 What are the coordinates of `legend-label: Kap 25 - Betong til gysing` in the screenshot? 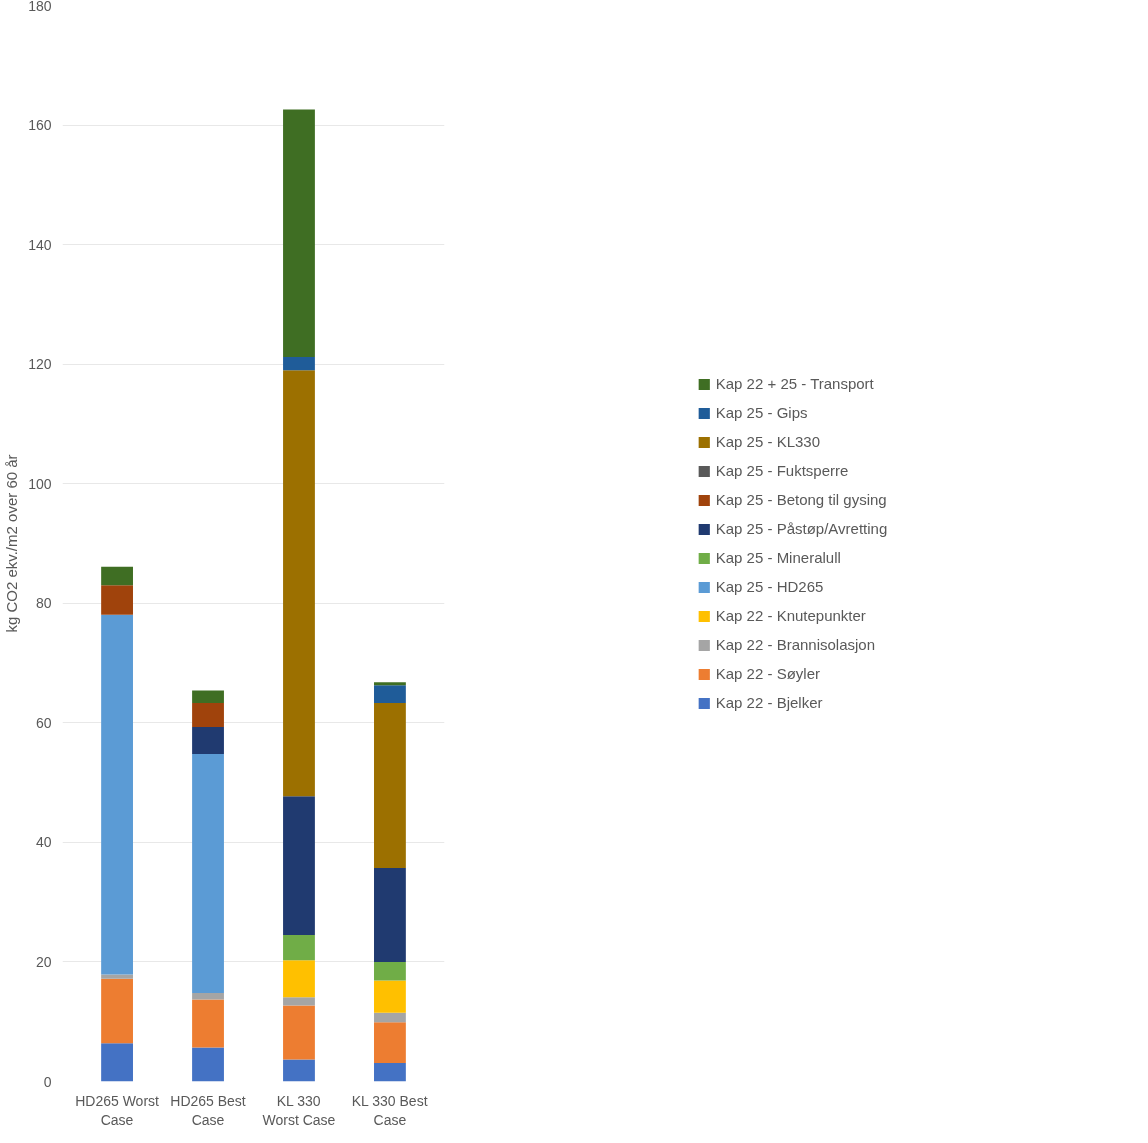 It's located at (801, 499).